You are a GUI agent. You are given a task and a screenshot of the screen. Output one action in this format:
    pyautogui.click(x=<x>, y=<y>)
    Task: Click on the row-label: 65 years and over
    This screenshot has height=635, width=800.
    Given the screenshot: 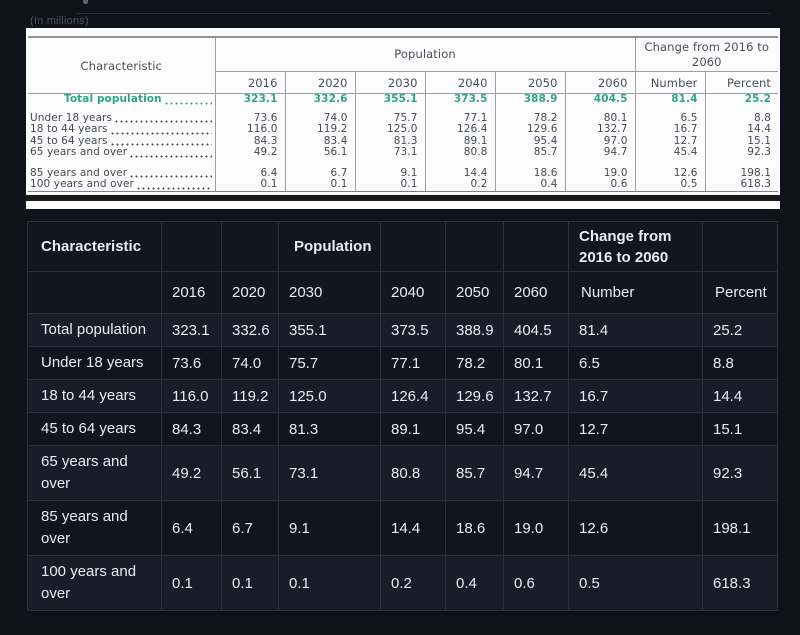 What is the action you would take?
    pyautogui.click(x=94, y=473)
    